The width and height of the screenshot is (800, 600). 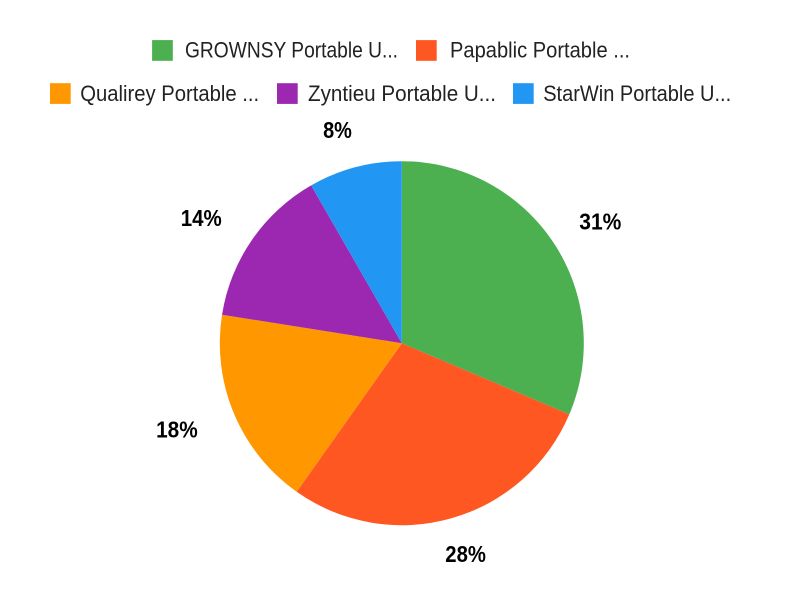 What do you see at coordinates (465, 554) in the screenshot?
I see `svg-text: 28%` at bounding box center [465, 554].